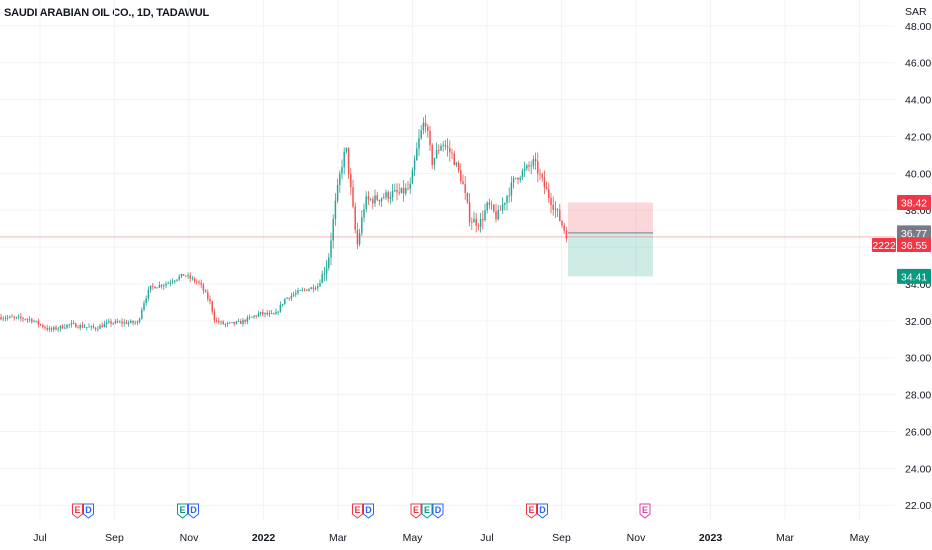 This screenshot has width=932, height=550. What do you see at coordinates (486, 538) in the screenshot?
I see `x-tick-label: Jul` at bounding box center [486, 538].